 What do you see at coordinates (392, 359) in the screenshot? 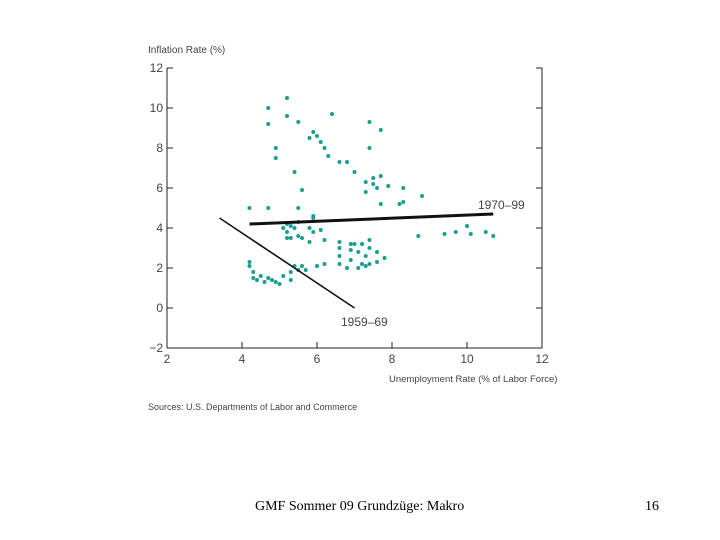
I see `x-tick-label: 8` at bounding box center [392, 359].